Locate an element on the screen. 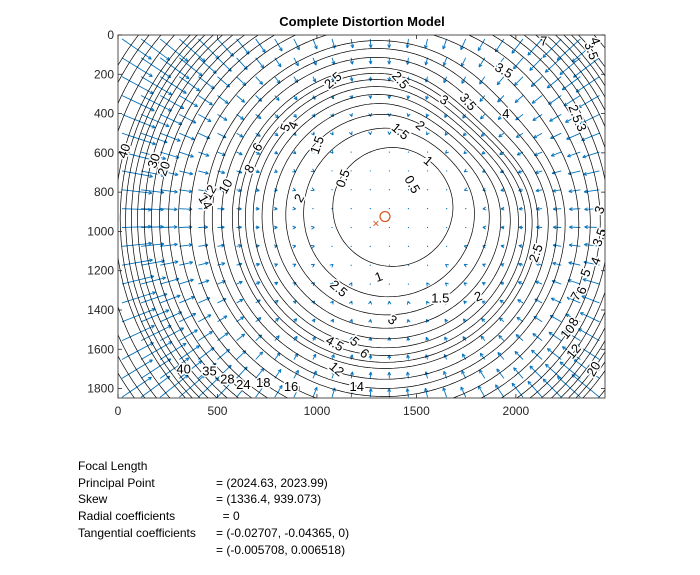  principal-point-value: = (1336.4, 939.073) is located at coordinates (268, 499).